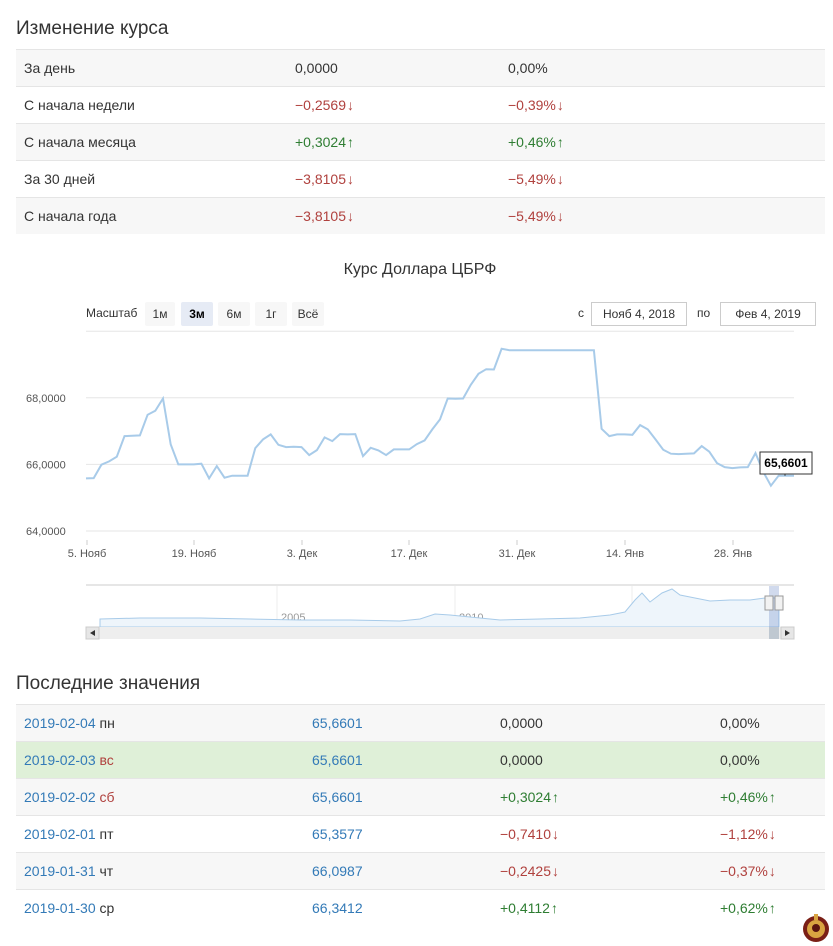  Describe the element at coordinates (160, 314) in the screenshot. I see `zoom-1m-button: 1м` at that location.